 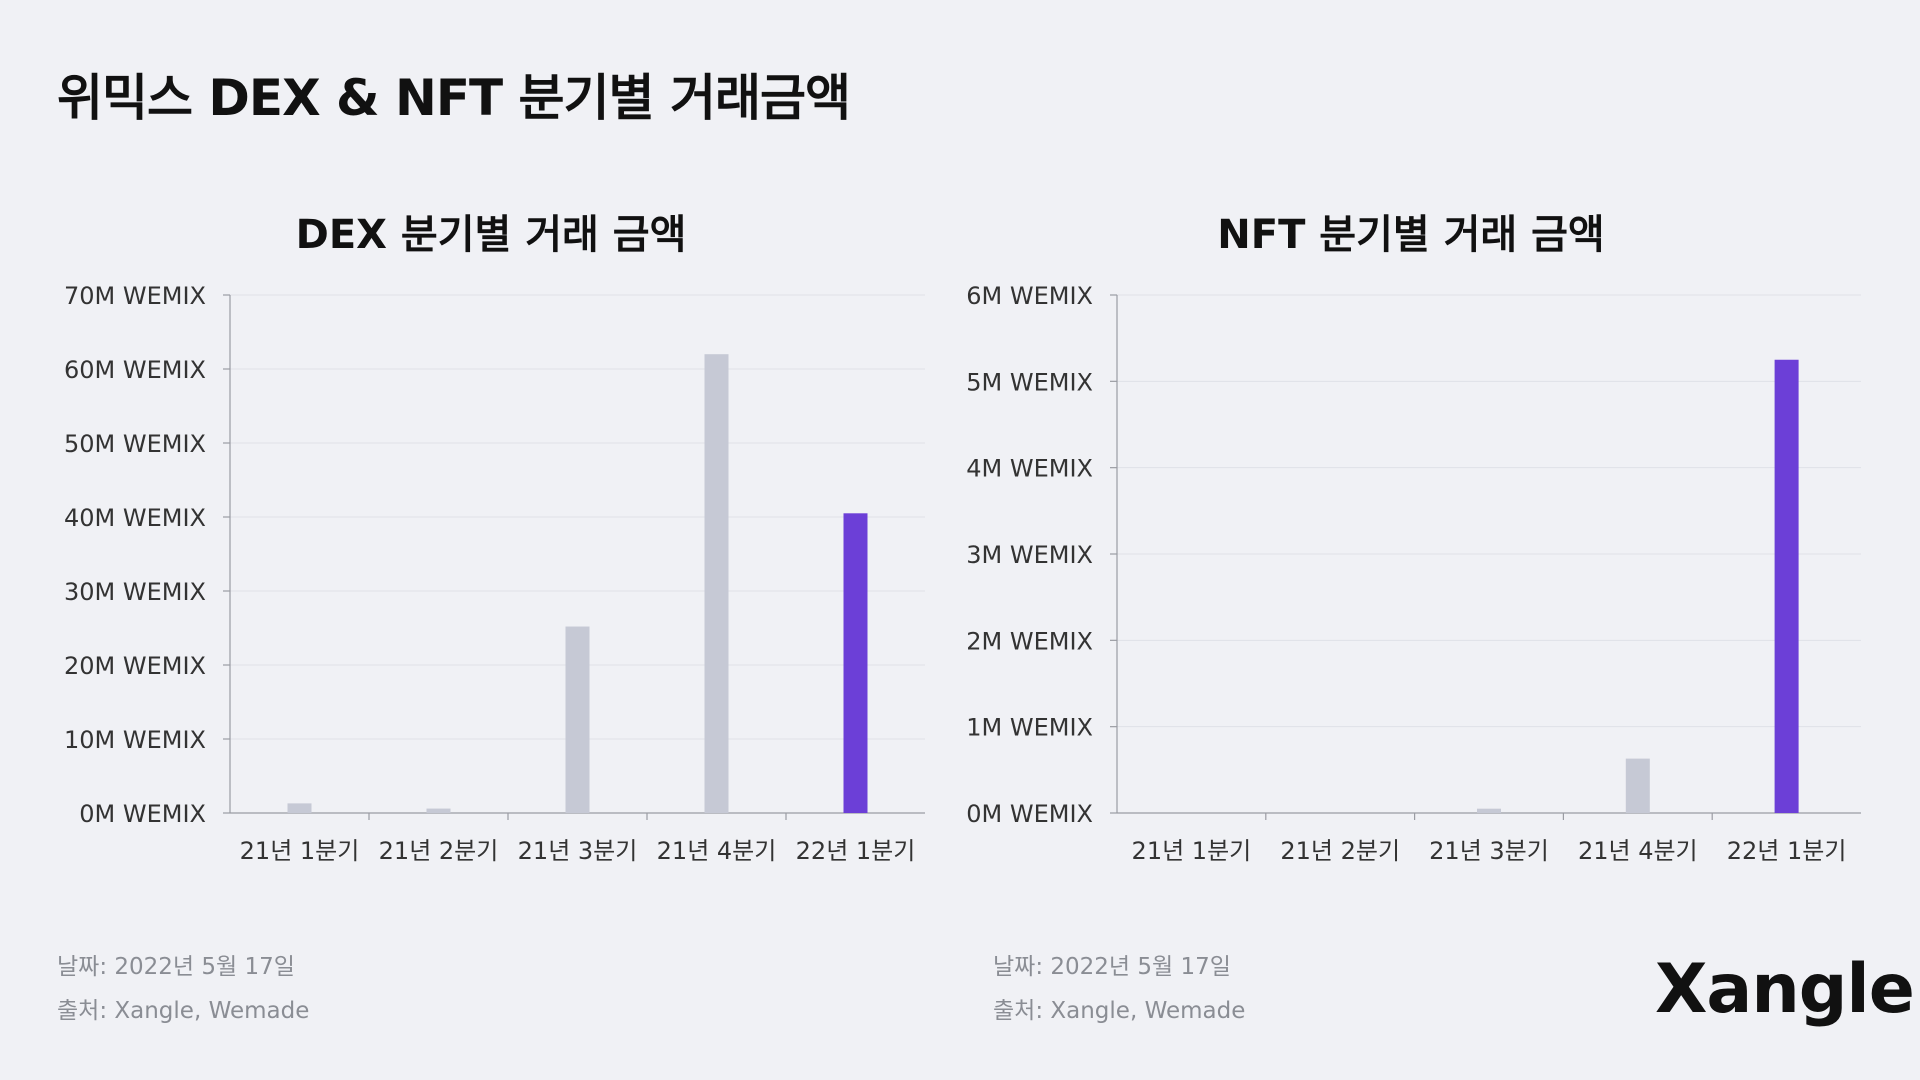 What do you see at coordinates (1029, 728) in the screenshot?
I see `y-tick-label: 1M WEMIX` at bounding box center [1029, 728].